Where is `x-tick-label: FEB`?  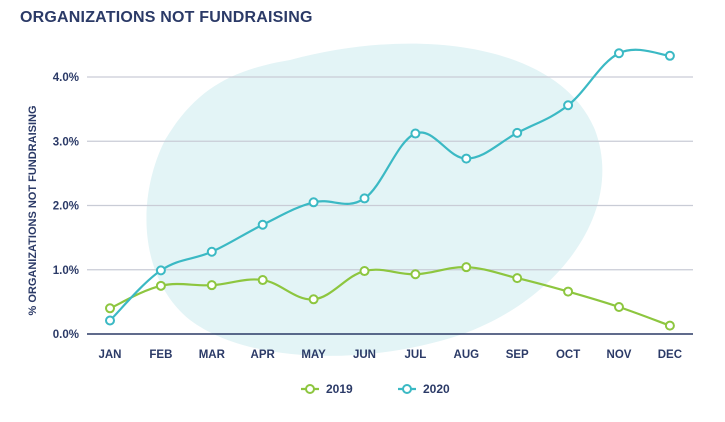
x-tick-label: FEB is located at coordinates (160, 355).